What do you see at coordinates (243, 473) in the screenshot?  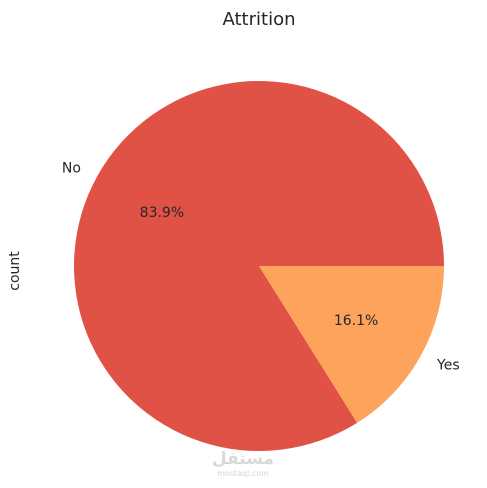 I see `watermark-latin: mostaql.com` at bounding box center [243, 473].